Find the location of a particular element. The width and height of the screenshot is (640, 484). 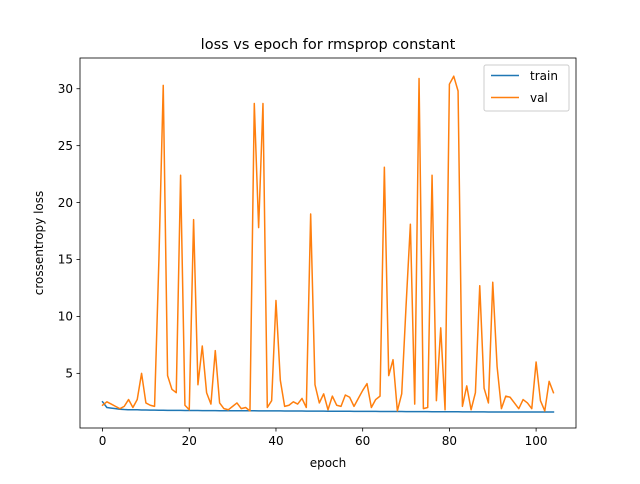

y-tick-label: 30 is located at coordinates (65, 89).